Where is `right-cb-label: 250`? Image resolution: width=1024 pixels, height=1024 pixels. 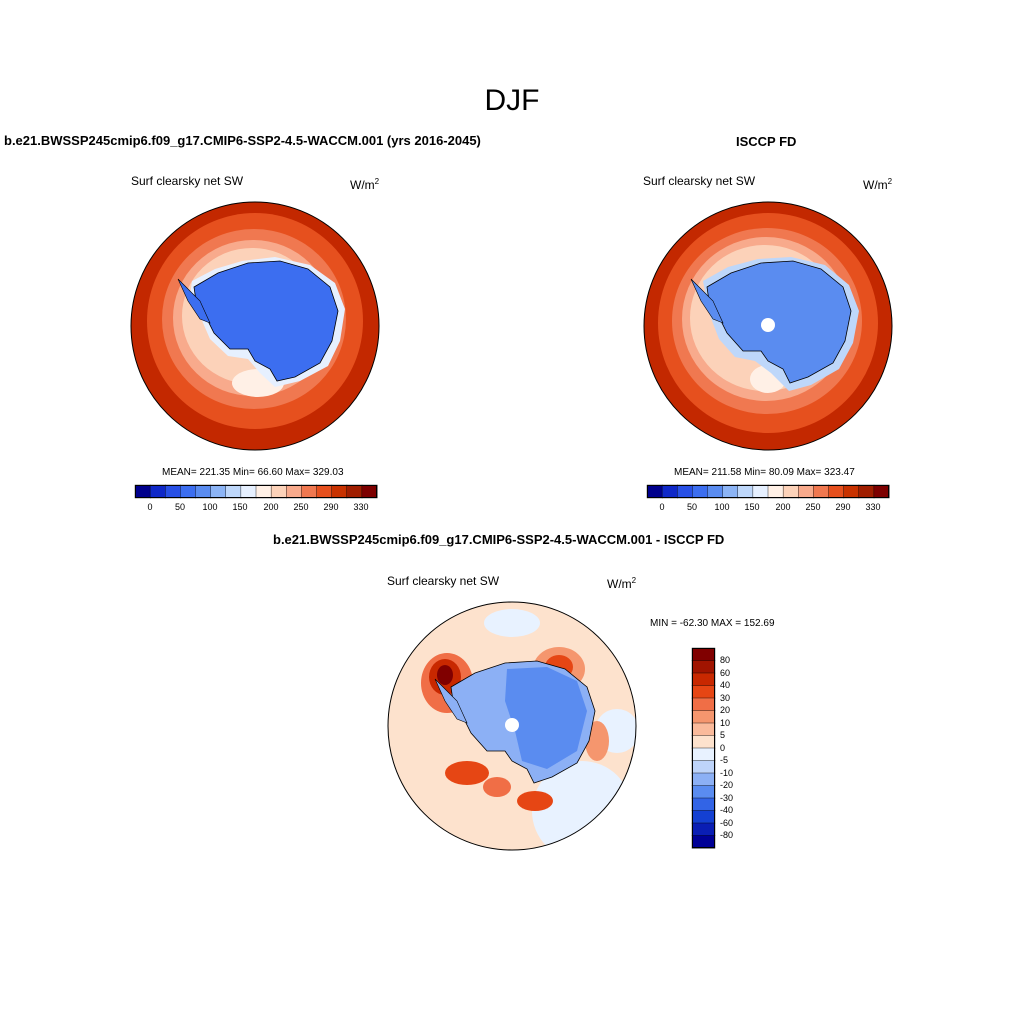 right-cb-label: 250 is located at coordinates (813, 507).